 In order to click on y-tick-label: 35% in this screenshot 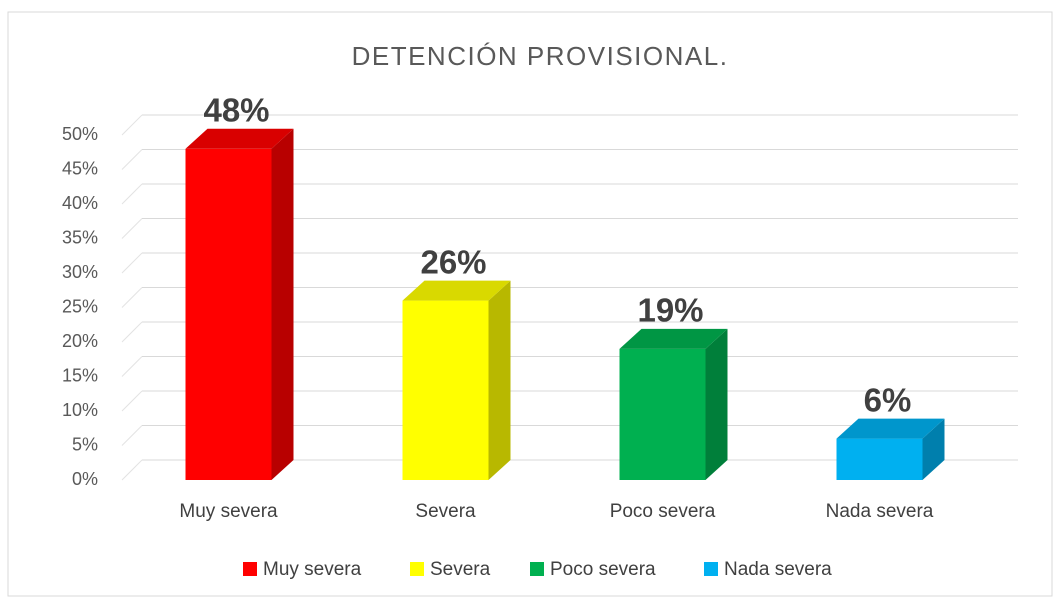, I will do `click(80, 237)`.